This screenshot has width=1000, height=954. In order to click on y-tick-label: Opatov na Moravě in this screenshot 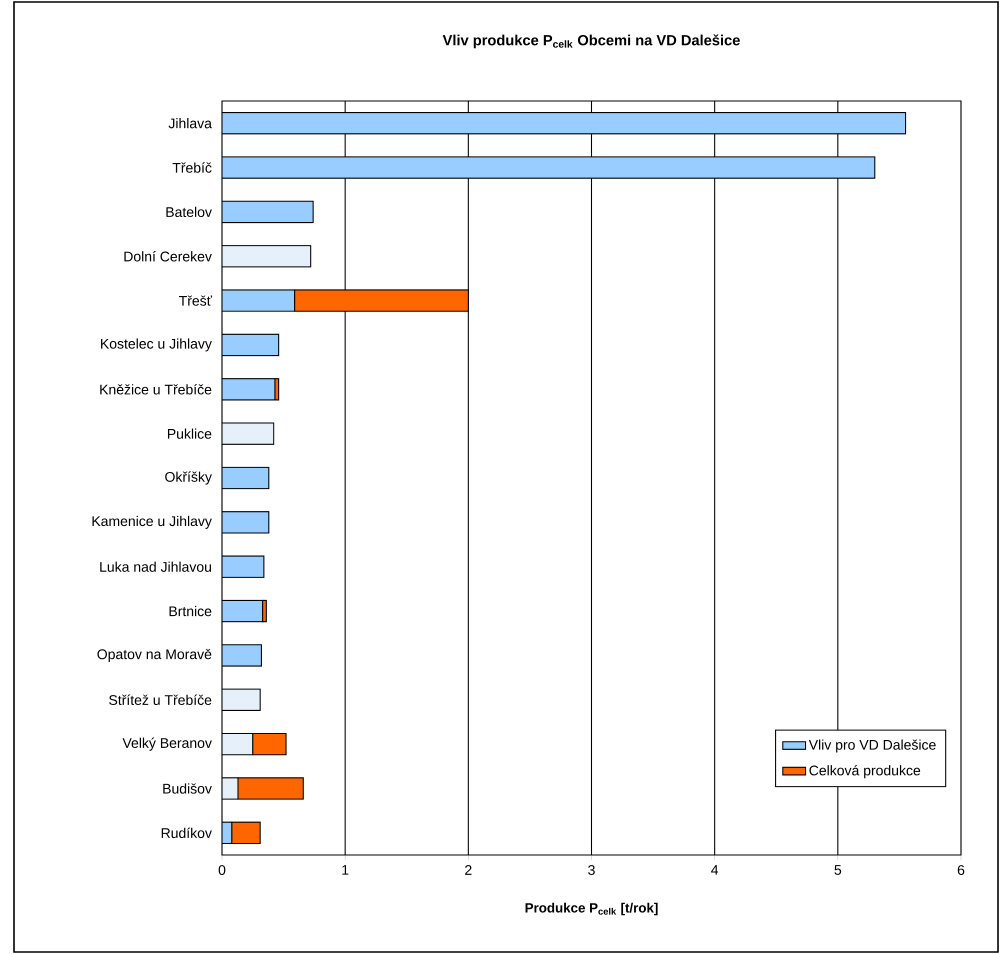, I will do `click(154, 655)`.